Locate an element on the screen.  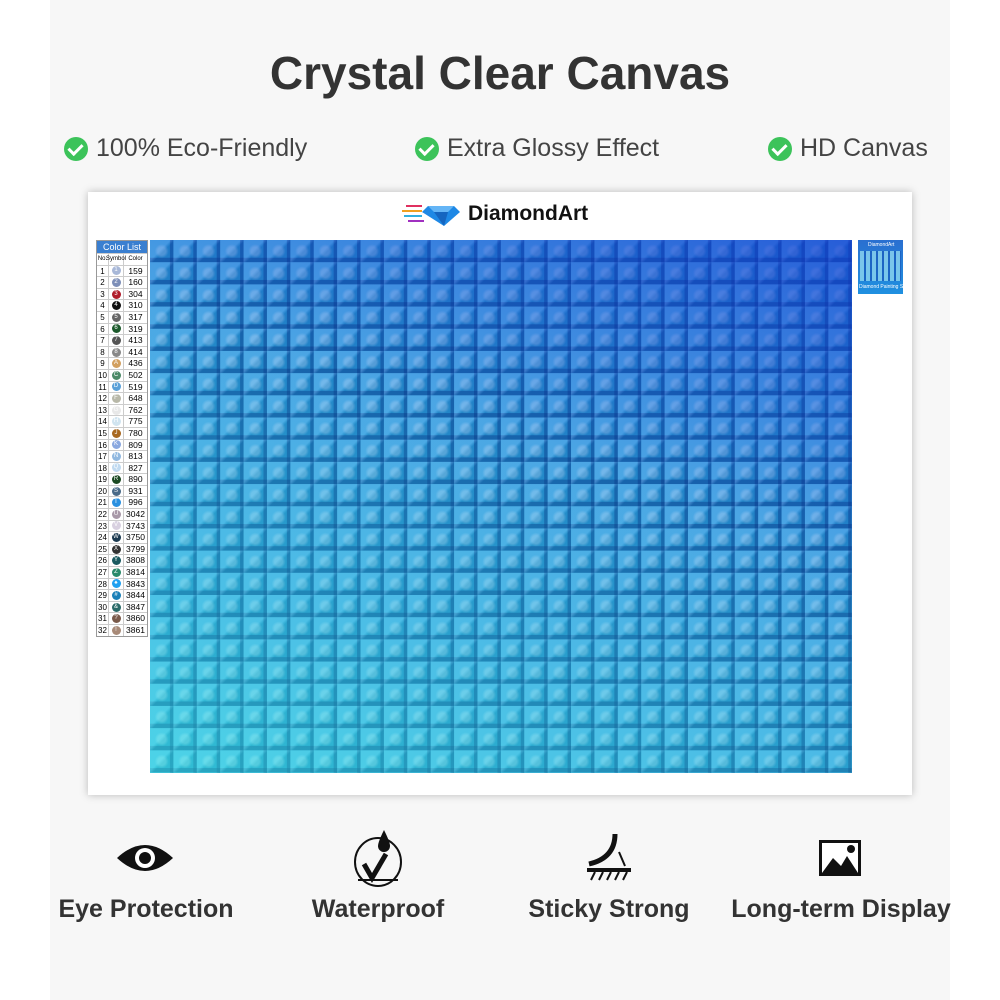
color-list-row: 6 6 319 is located at coordinates (122, 328).